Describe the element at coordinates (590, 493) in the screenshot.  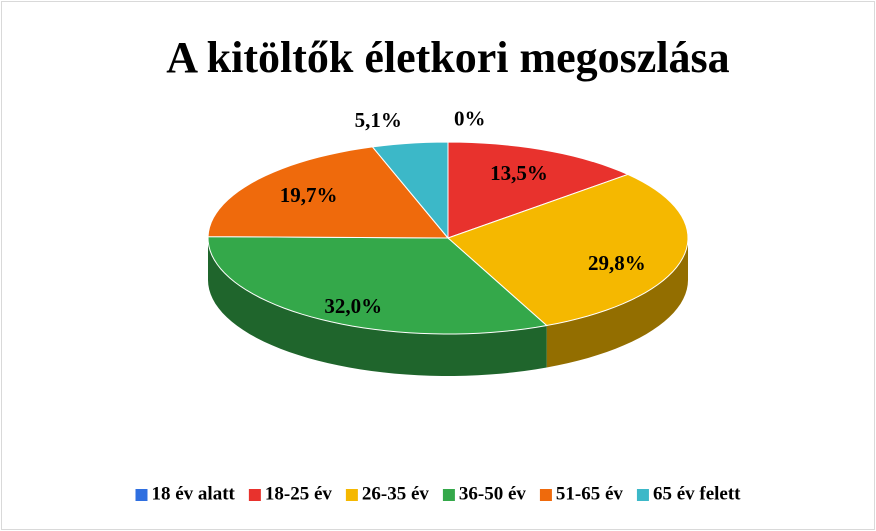
I see `legend-label: 51-65 év` at that location.